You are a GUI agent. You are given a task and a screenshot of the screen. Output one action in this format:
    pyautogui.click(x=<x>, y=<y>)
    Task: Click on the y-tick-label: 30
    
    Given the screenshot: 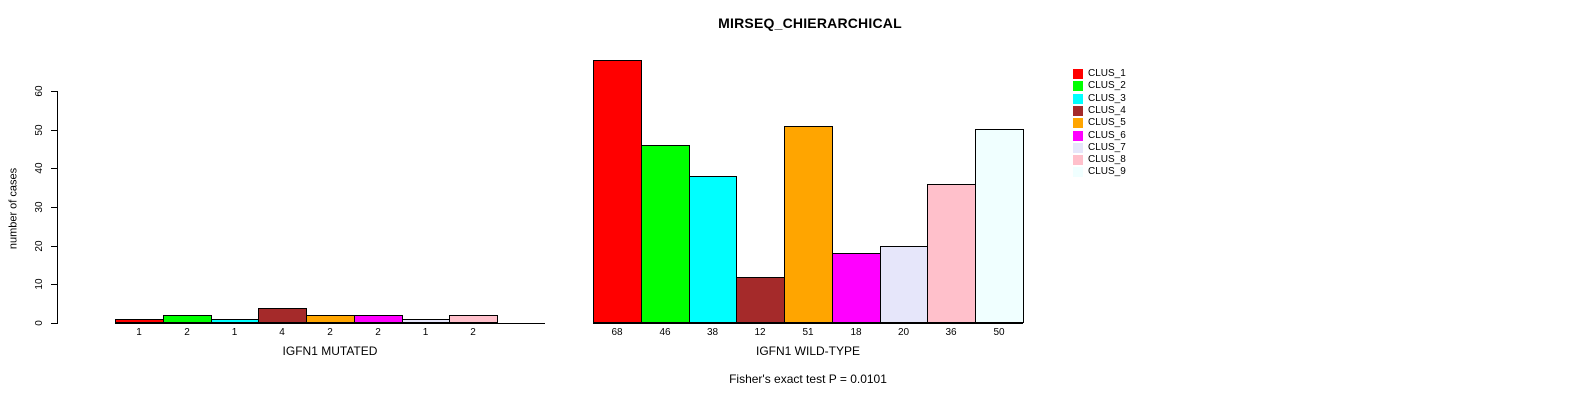 What is the action you would take?
    pyautogui.click(x=39, y=207)
    